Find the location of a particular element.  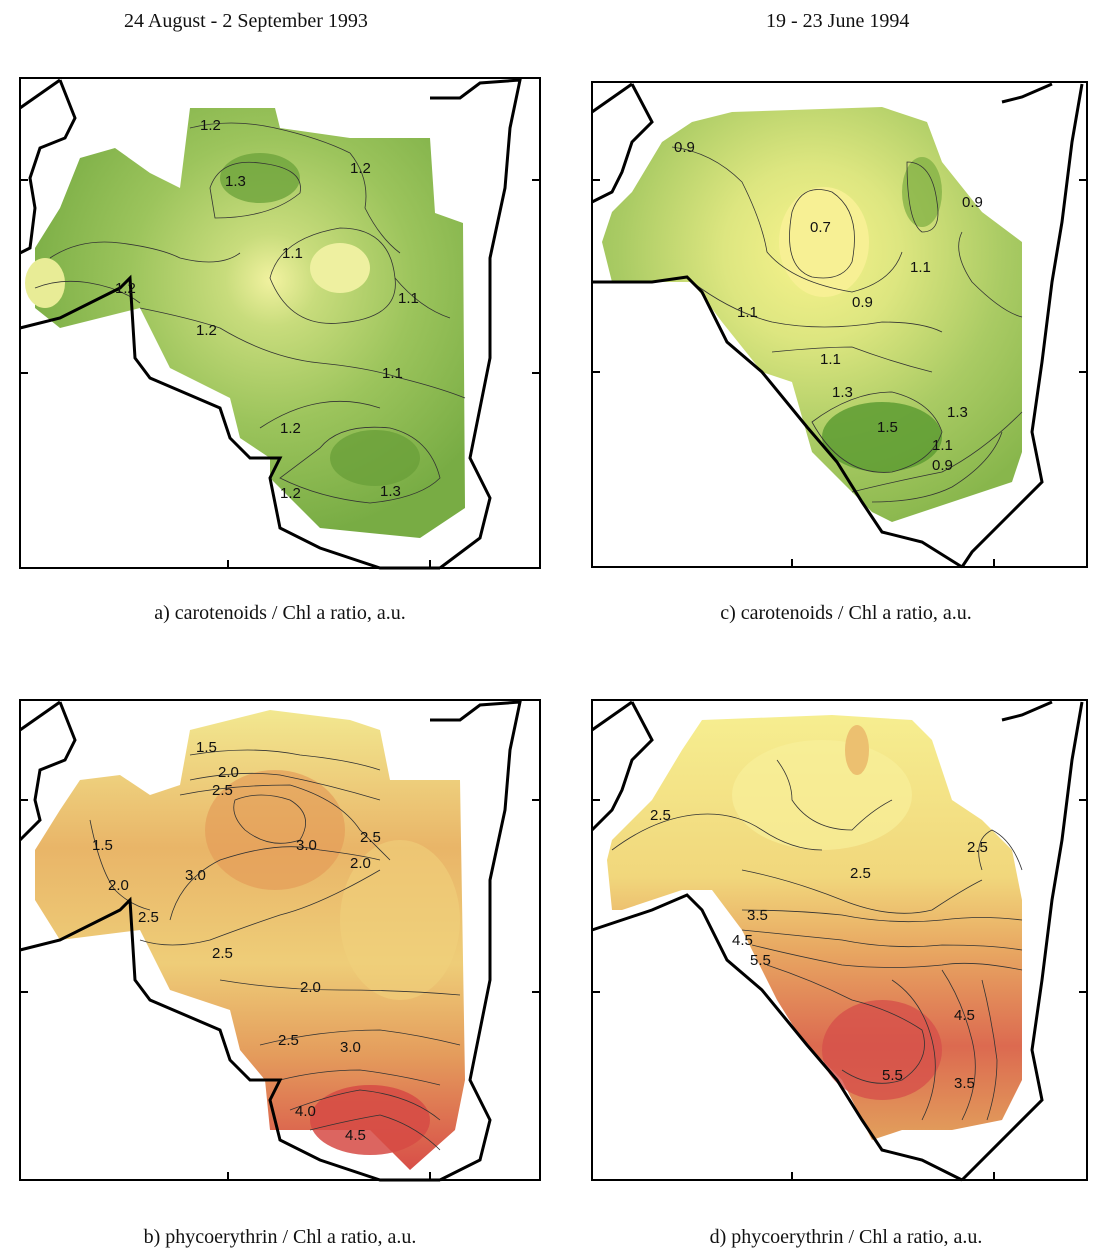

min-d is located at coordinates (822, 795).